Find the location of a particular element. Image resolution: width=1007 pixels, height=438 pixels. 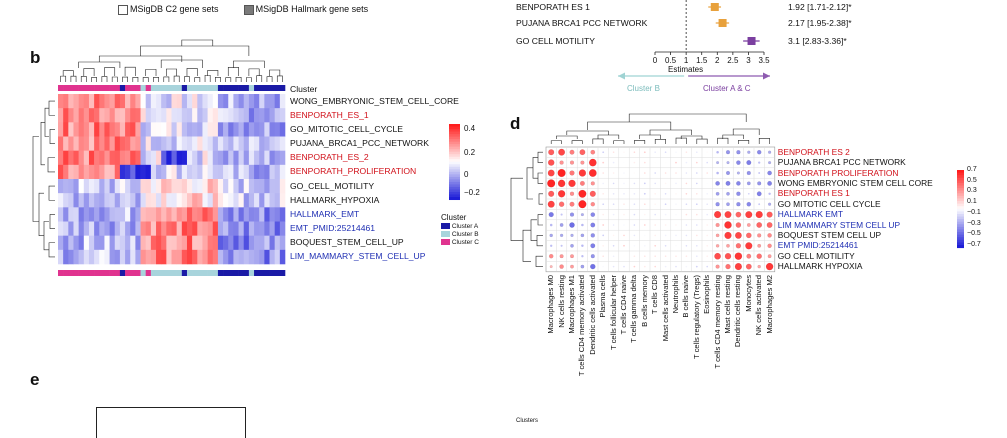

heatmap-b-row-label: GO_MITOTIC_CELL_CYCLE is located at coordinates (347, 128).